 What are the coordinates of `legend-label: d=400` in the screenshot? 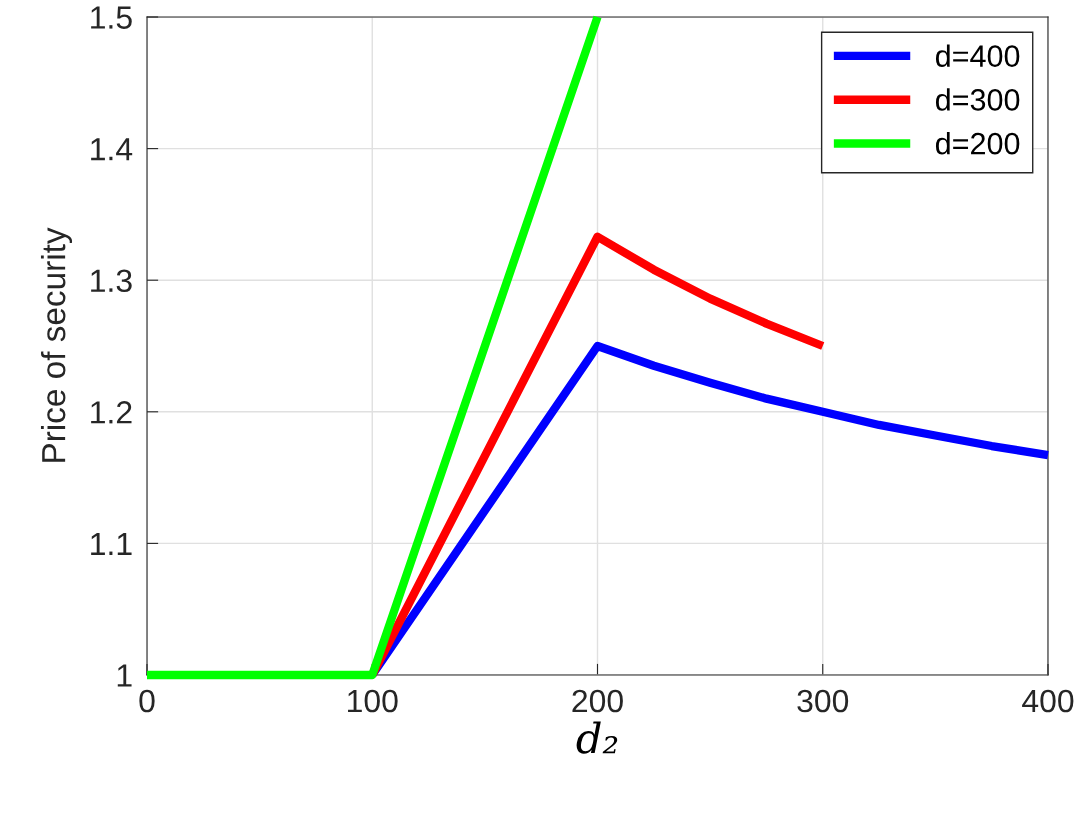 It's located at (977, 55).